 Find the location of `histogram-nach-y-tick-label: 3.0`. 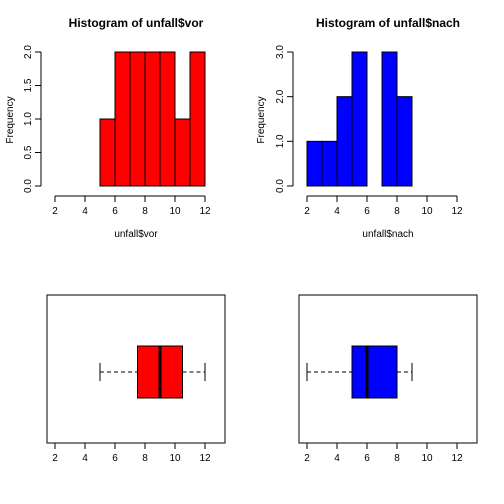

histogram-nach-y-tick-label: 3.0 is located at coordinates (280, 52).